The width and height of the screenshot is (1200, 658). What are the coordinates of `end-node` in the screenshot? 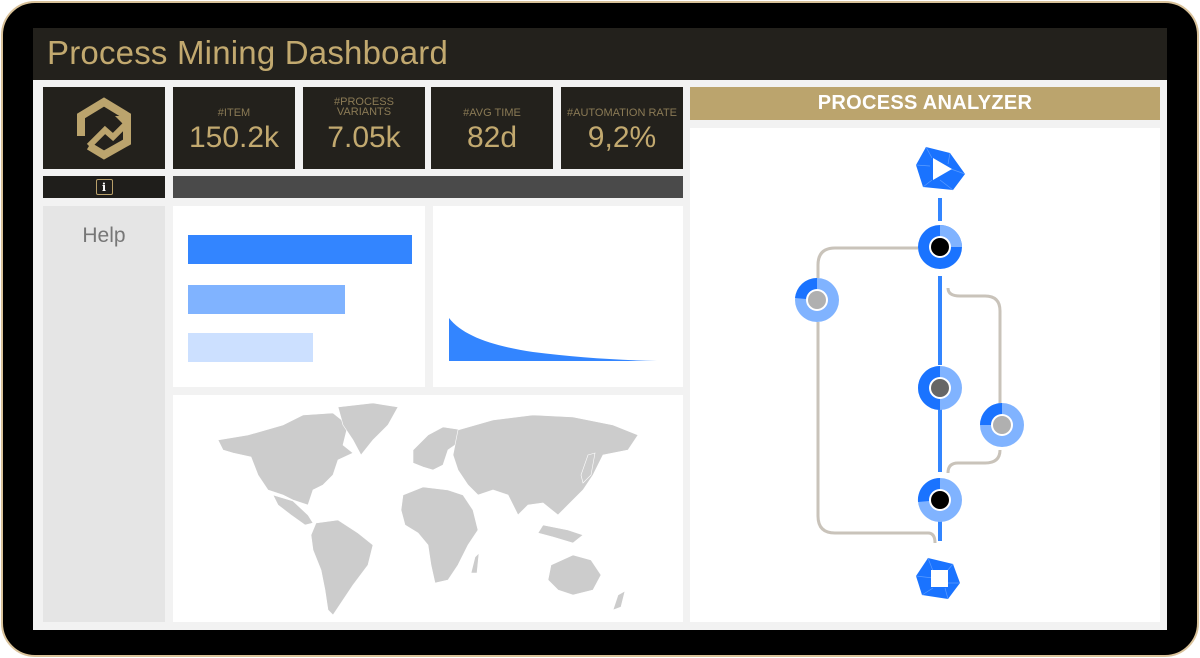 It's located at (937, 578).